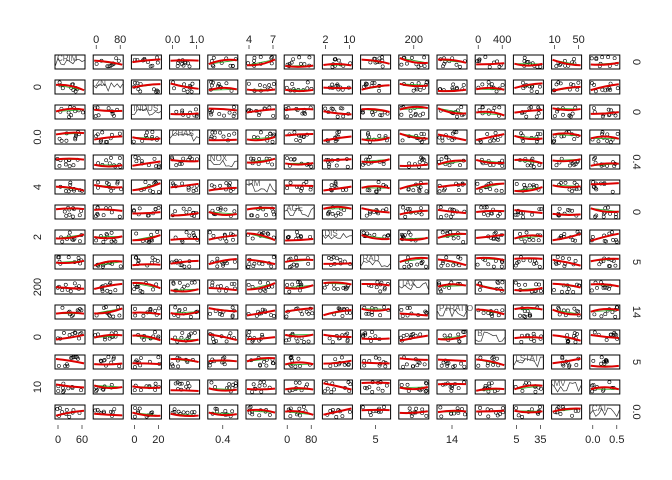  Describe the element at coordinates (100, 83) in the screenshot. I see `diagonal-label: ZN` at that location.